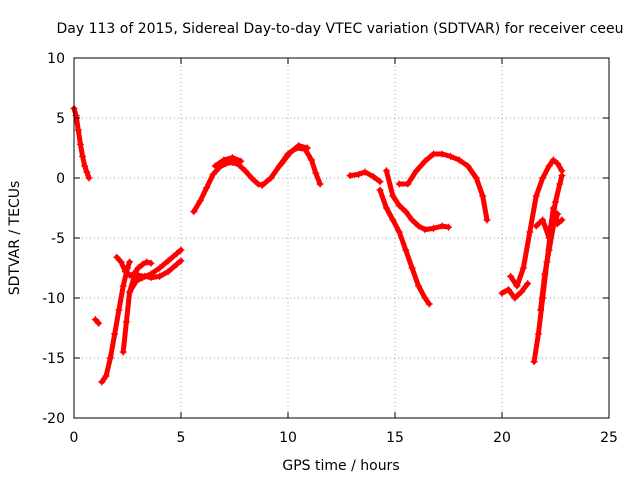 The height and width of the screenshot is (480, 640). What do you see at coordinates (288, 438) in the screenshot?
I see `x-tick-label: 10` at bounding box center [288, 438].